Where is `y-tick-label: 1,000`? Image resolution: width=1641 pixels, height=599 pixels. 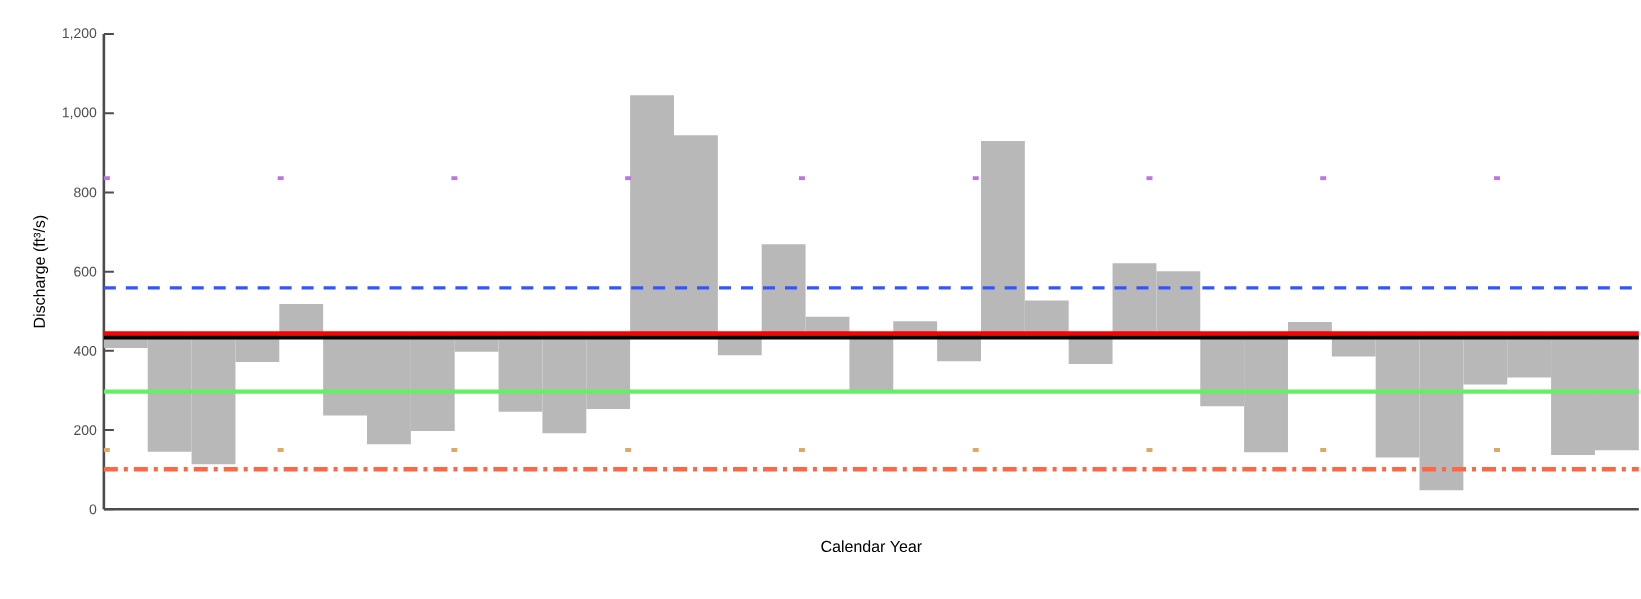 y-tick-label: 1,000 is located at coordinates (79, 113).